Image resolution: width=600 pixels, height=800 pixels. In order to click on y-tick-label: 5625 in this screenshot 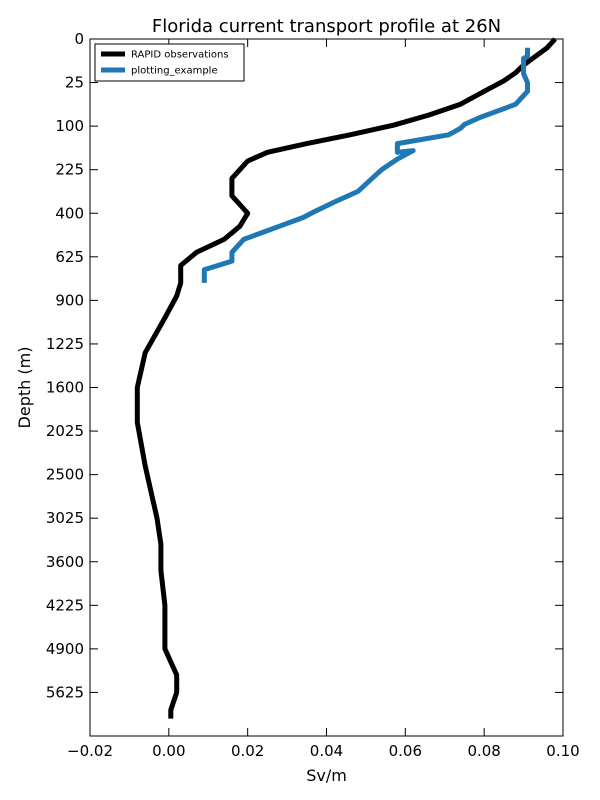, I will do `click(65, 692)`.